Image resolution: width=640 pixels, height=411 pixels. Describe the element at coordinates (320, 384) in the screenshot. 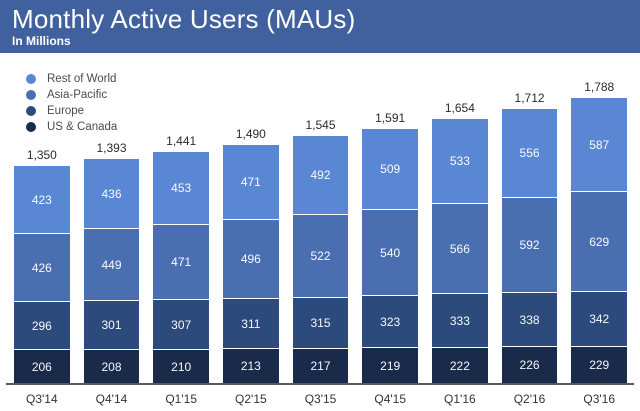

I see `x-axis-line` at that location.